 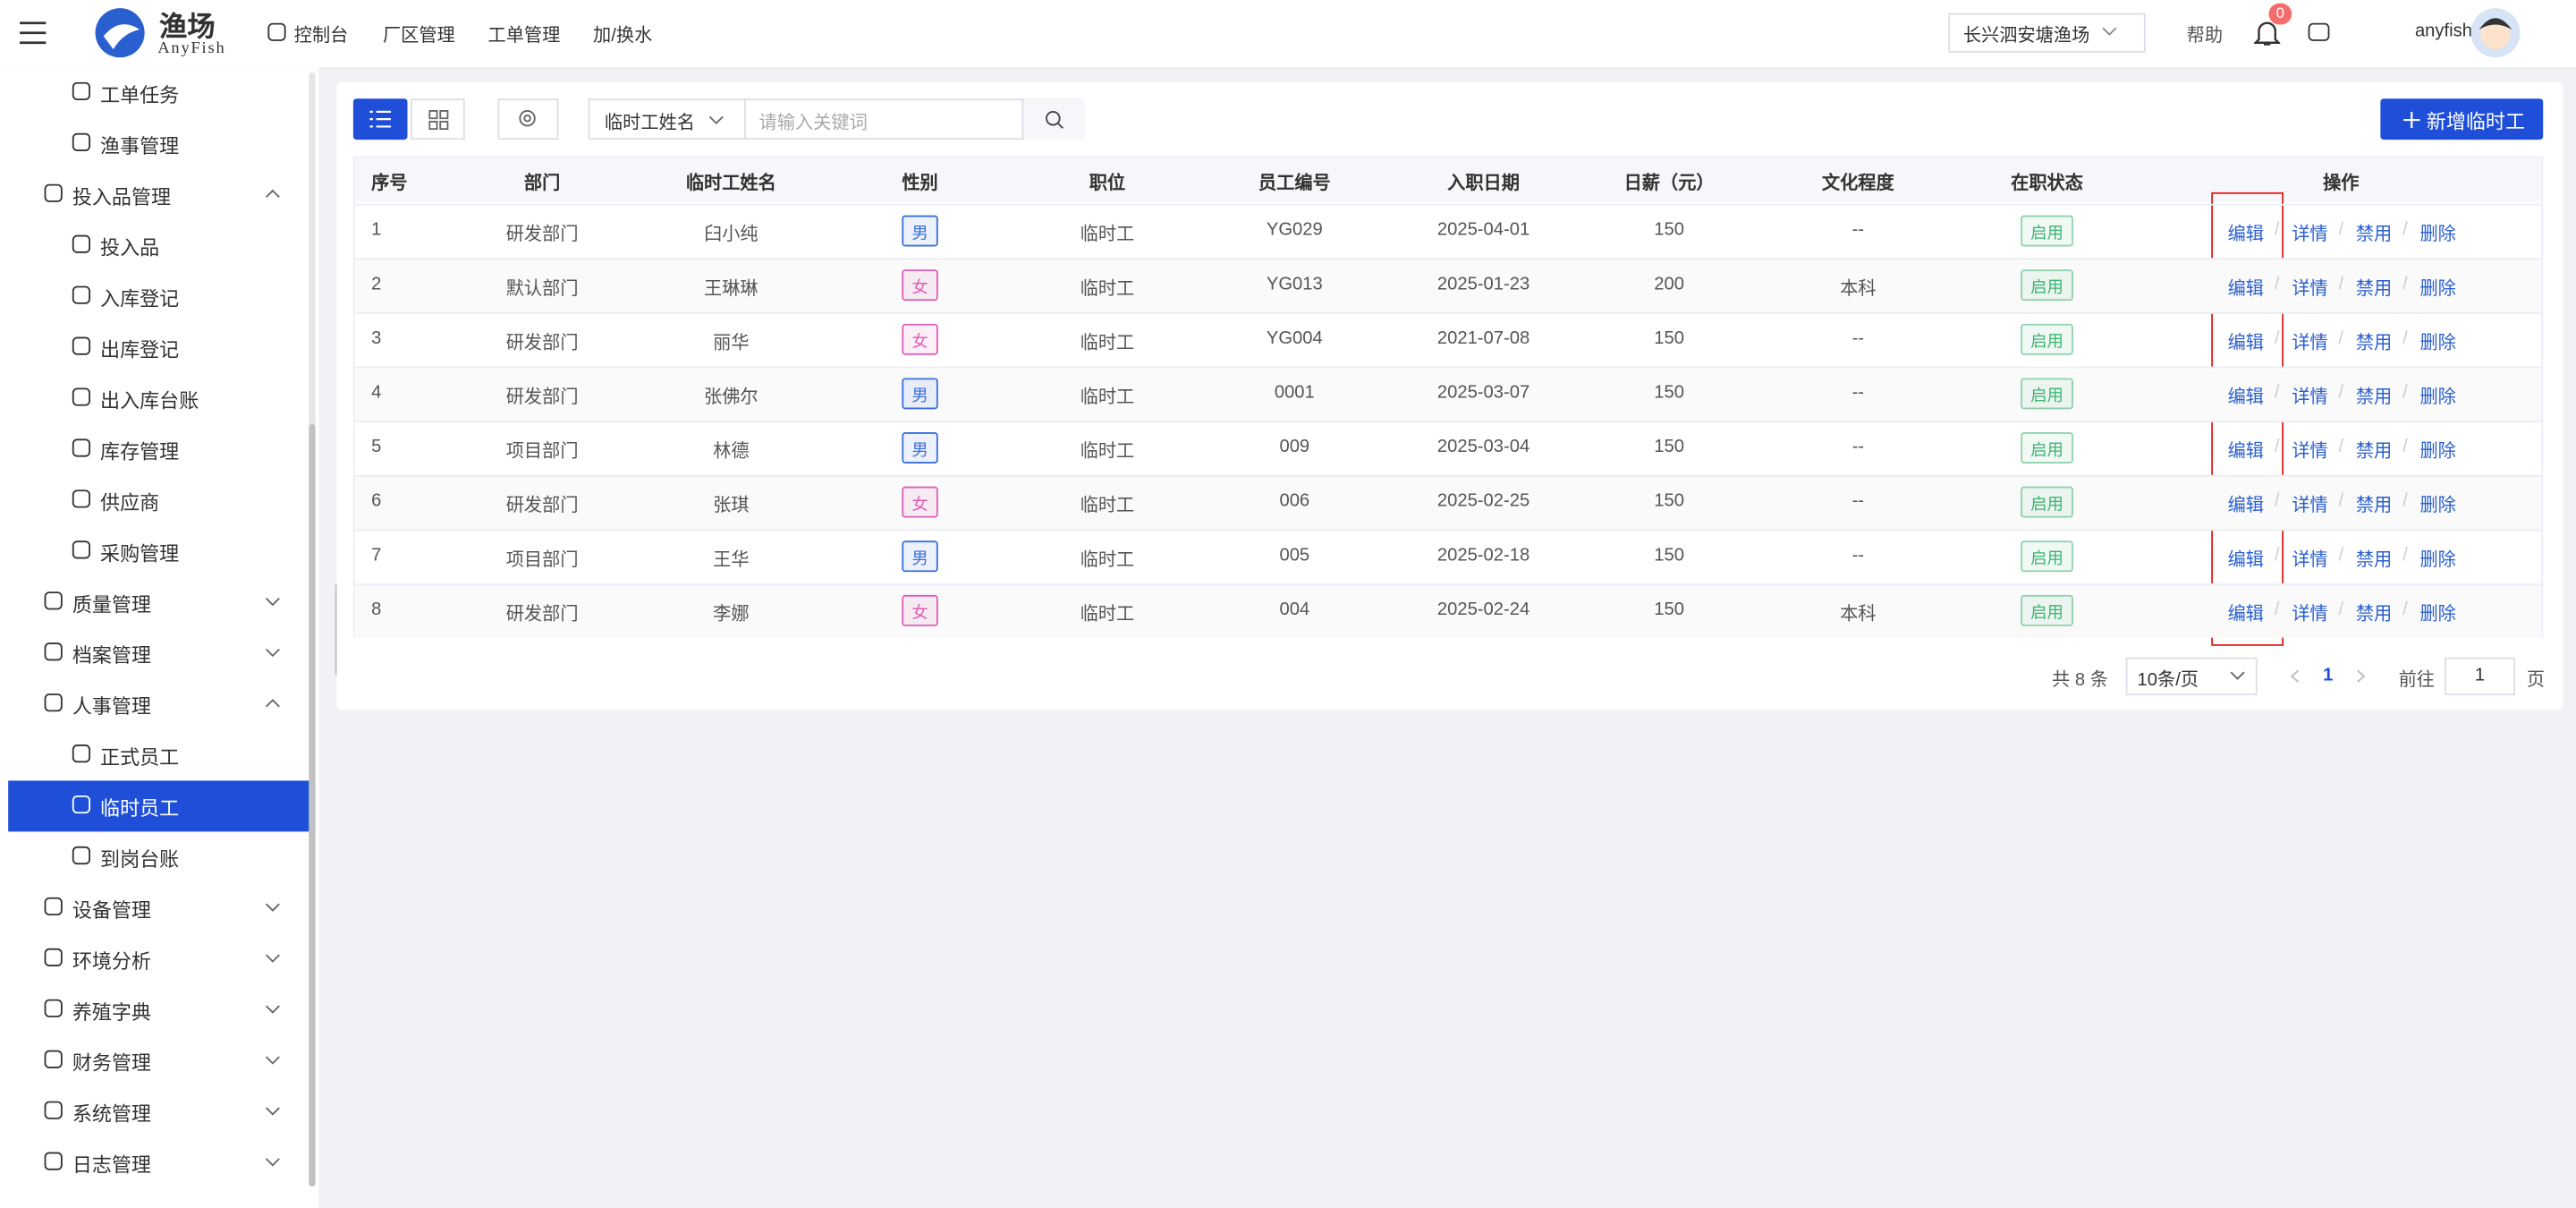 What do you see at coordinates (112, 1063) in the screenshot?
I see `menu-group: 财务管理` at bounding box center [112, 1063].